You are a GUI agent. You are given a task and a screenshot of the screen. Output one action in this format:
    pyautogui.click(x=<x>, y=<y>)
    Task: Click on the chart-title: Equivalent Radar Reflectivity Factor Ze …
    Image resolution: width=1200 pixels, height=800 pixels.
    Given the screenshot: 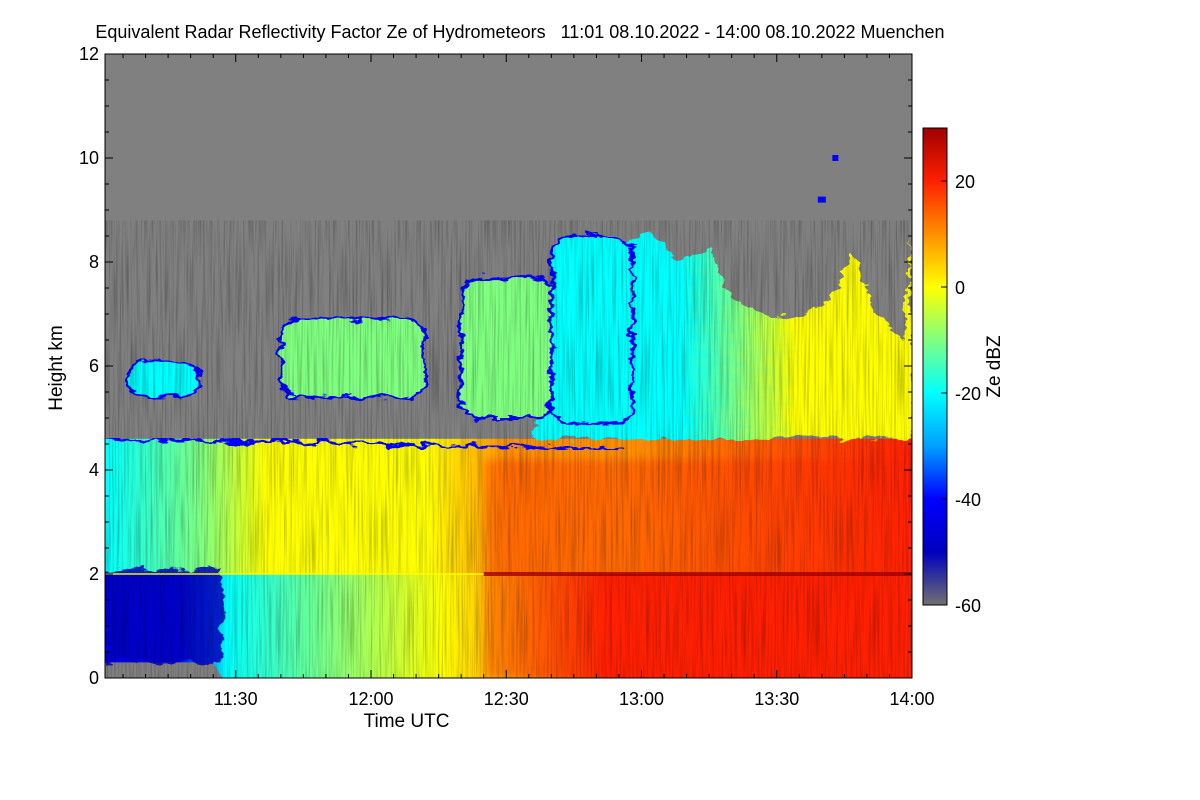 What is the action you would take?
    pyautogui.click(x=520, y=32)
    